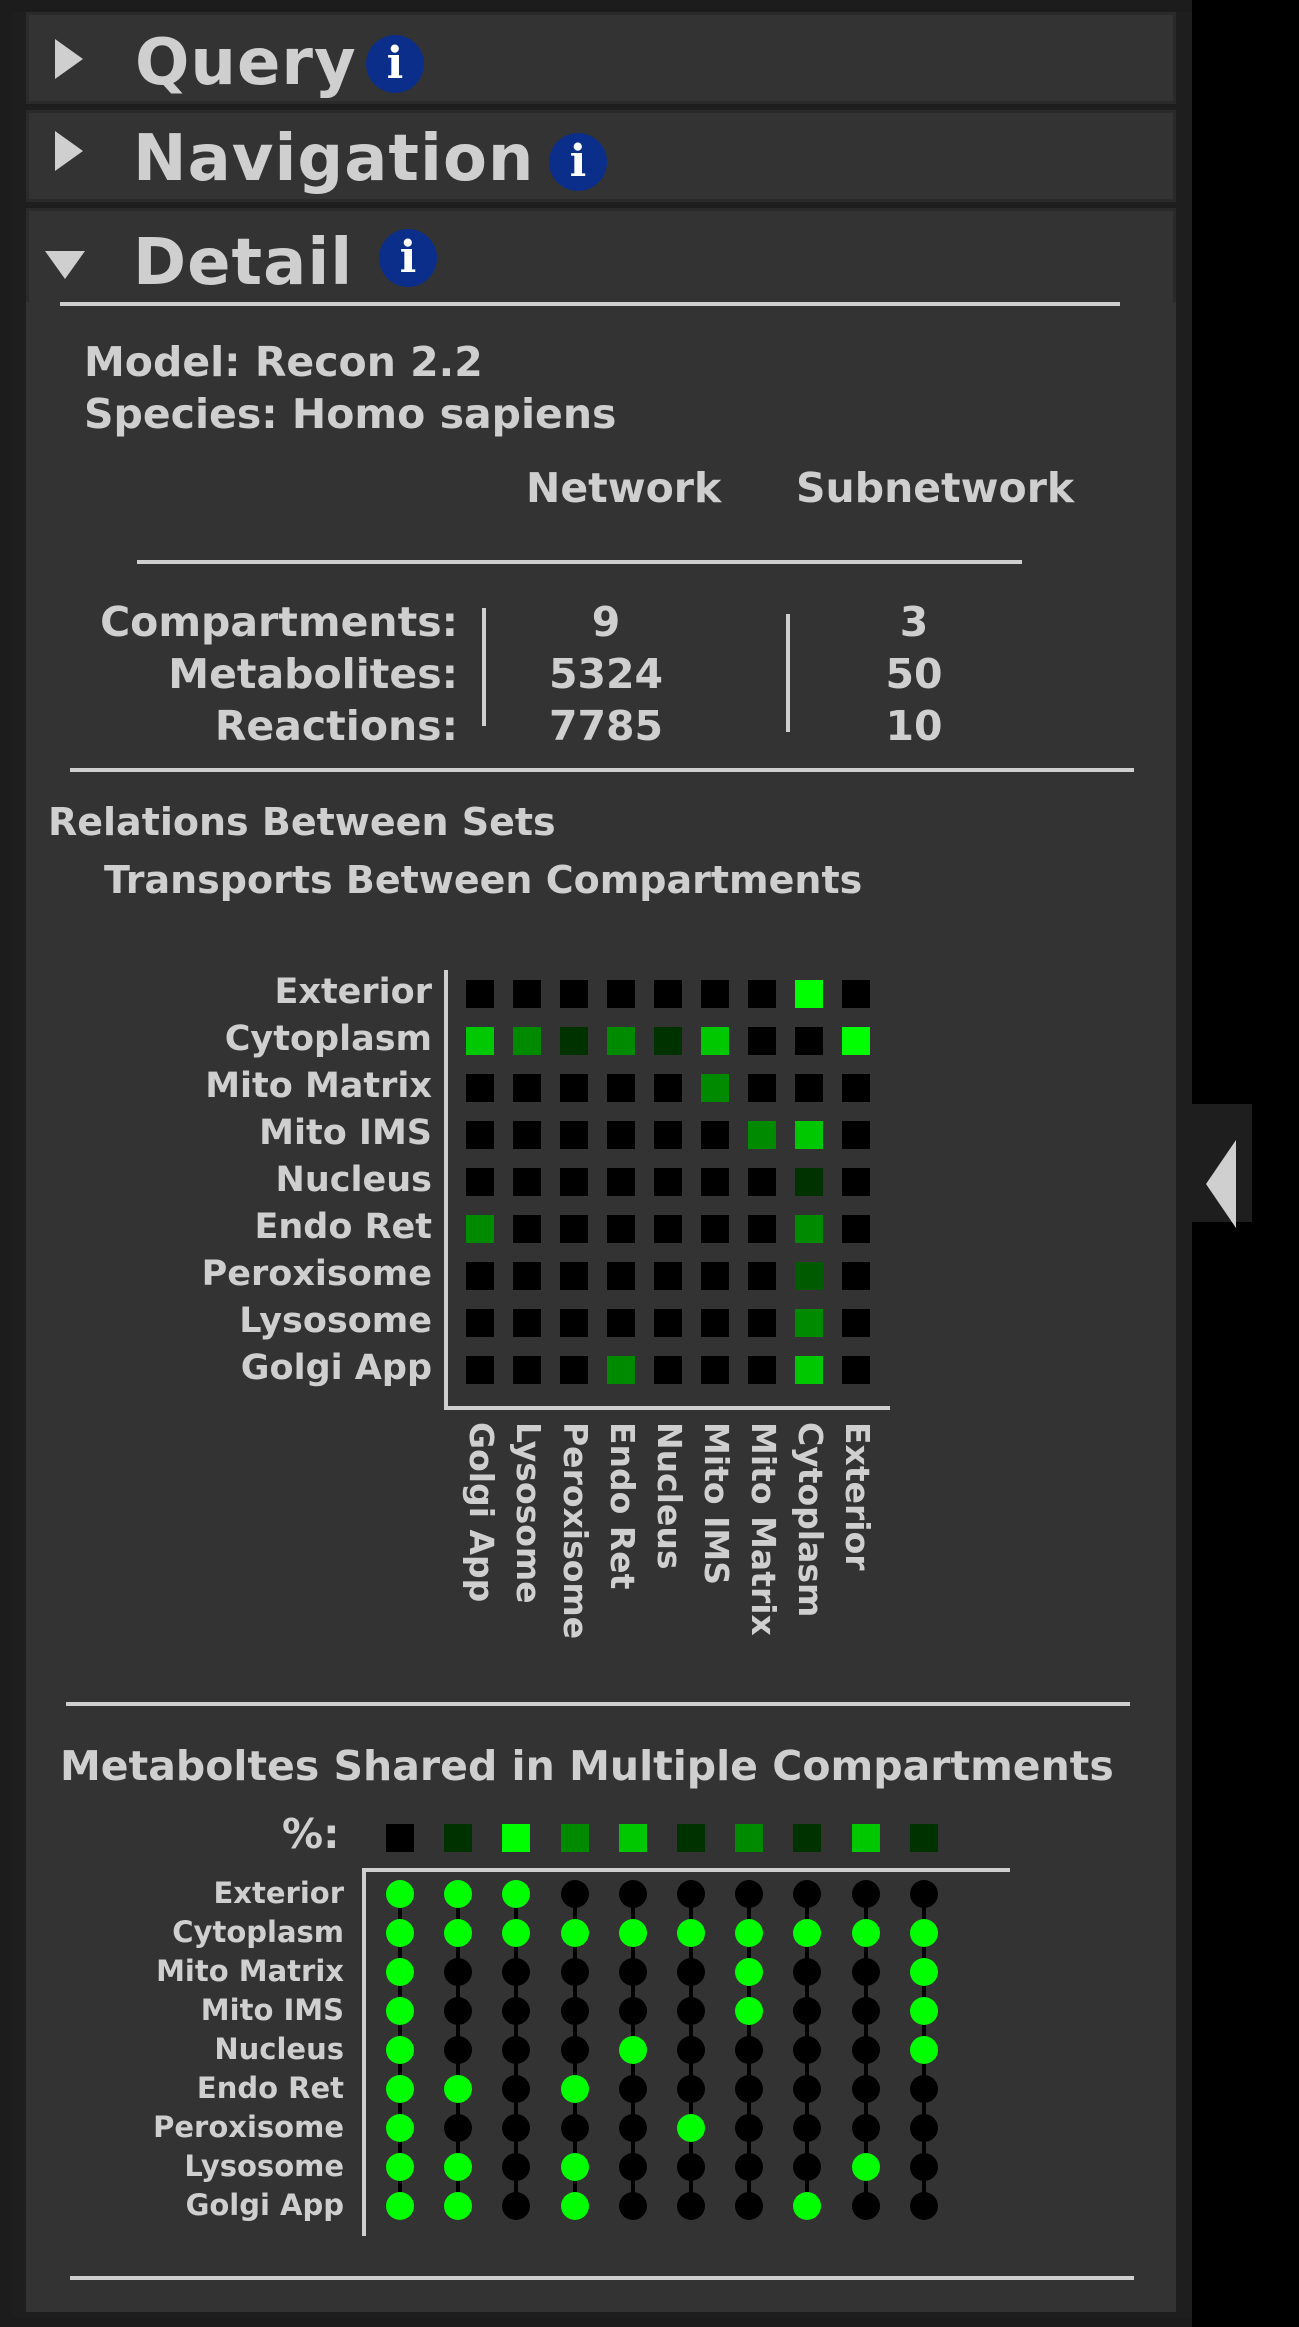 The height and width of the screenshot is (2327, 1299). Describe the element at coordinates (601, 156) in the screenshot. I see `navigation-section-header: Navigation i` at that location.